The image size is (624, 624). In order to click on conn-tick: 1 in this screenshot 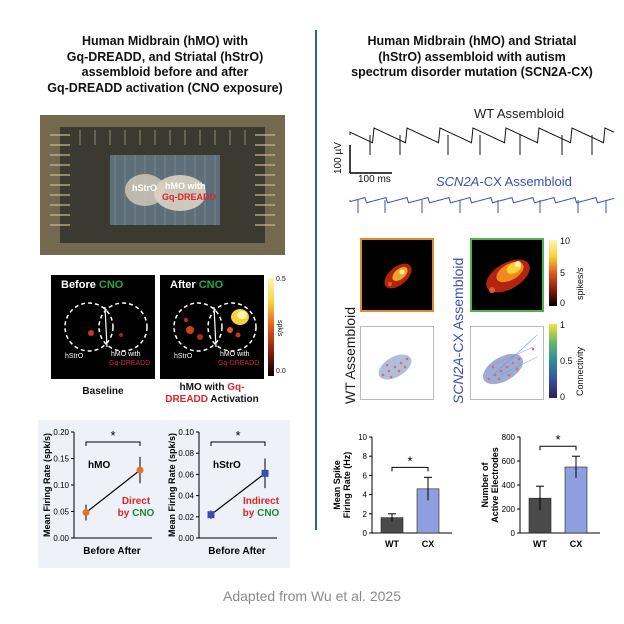, I will do `click(563, 325)`.